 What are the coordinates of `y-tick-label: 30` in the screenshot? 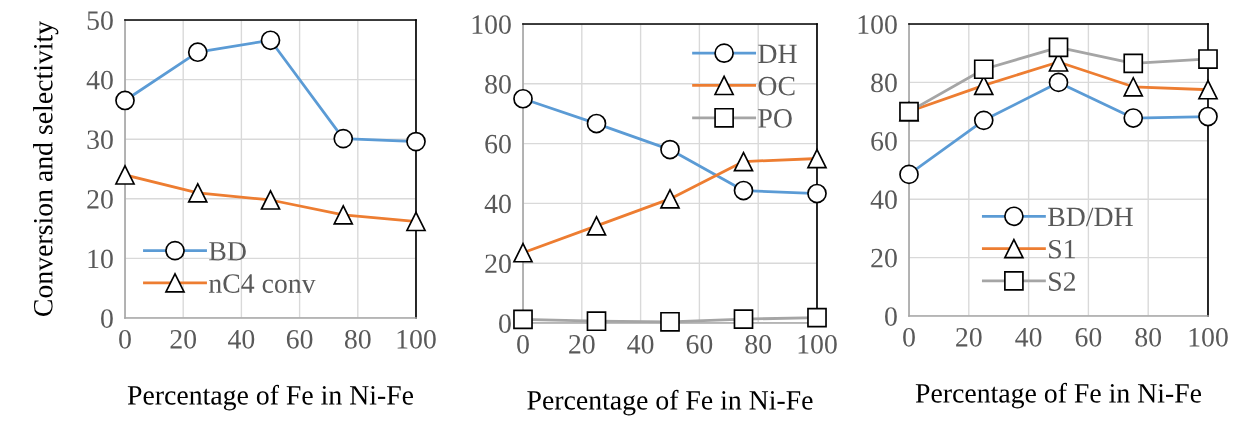 It's located at (100, 140).